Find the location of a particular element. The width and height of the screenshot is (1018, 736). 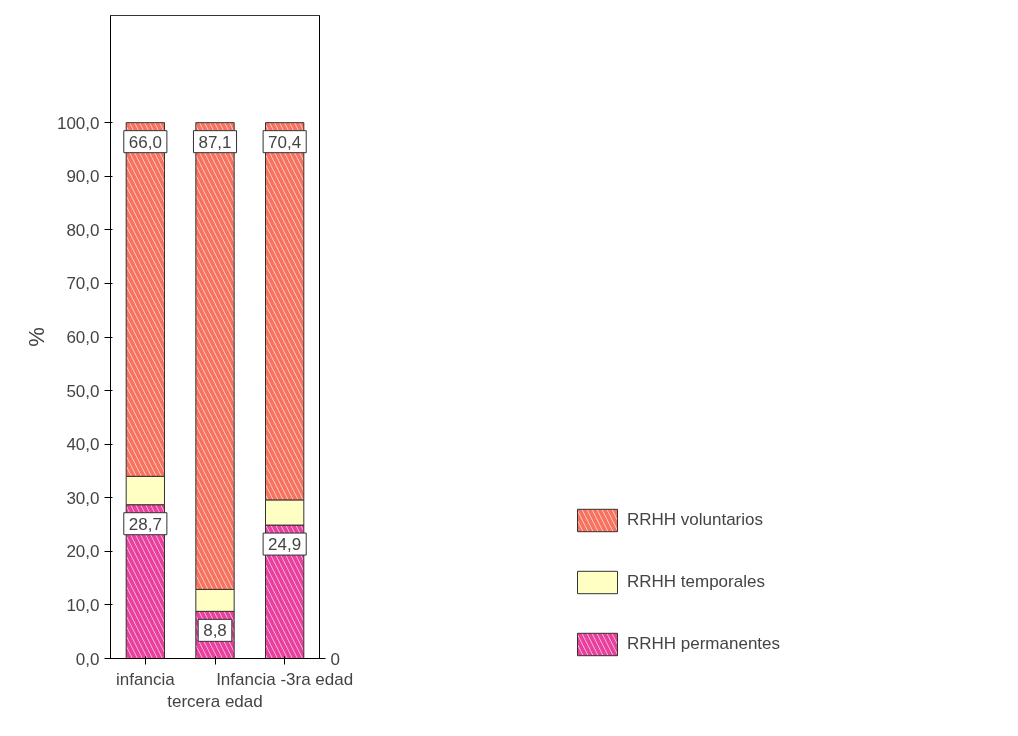

x-tick-label: infancia is located at coordinates (146, 679).